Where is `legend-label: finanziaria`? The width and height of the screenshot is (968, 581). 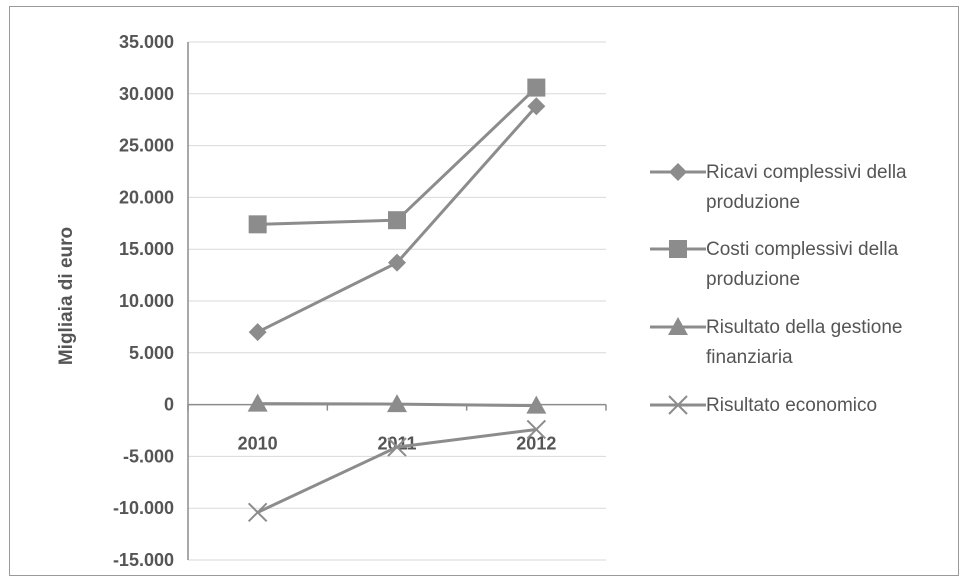
legend-label: finanziaria is located at coordinates (749, 357).